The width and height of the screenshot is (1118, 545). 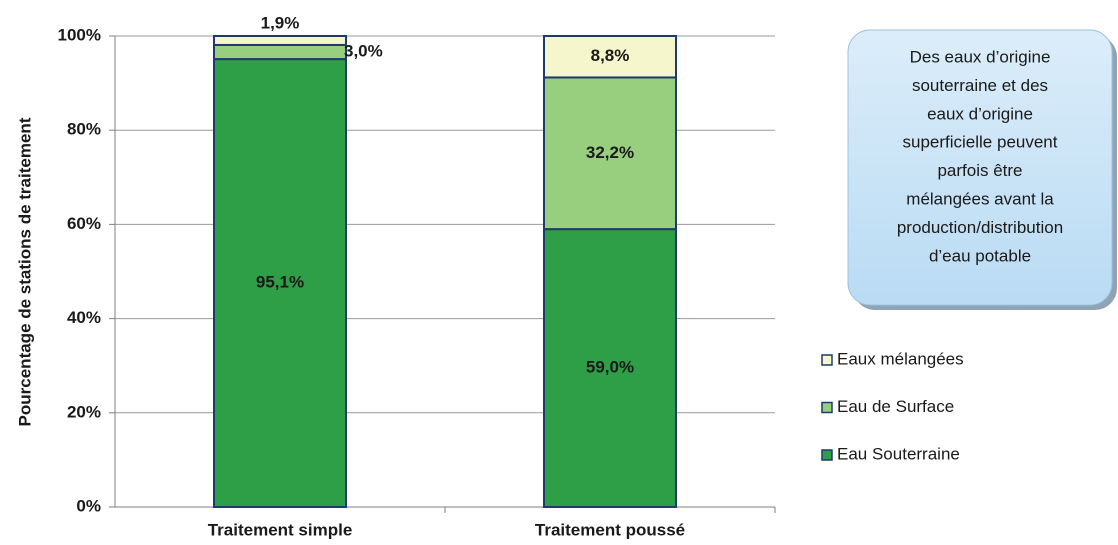 What do you see at coordinates (980, 56) in the screenshot?
I see `note-line: Des eaux d’origine` at bounding box center [980, 56].